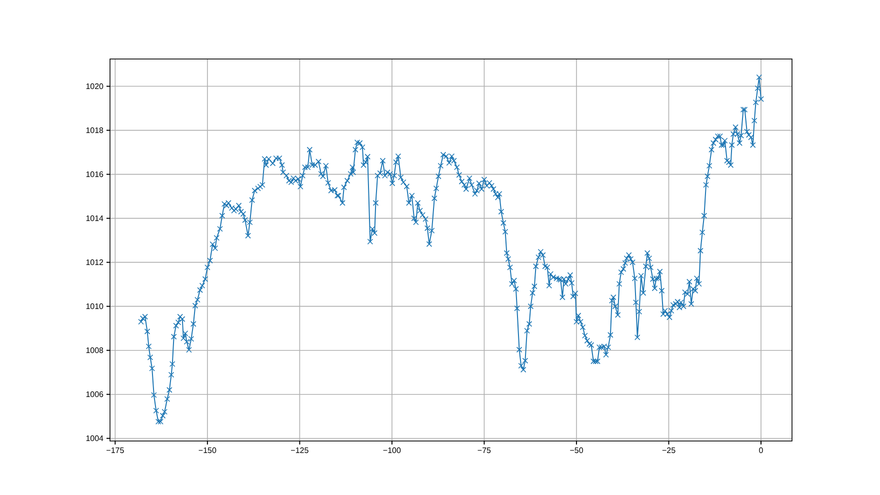  What do you see at coordinates (95, 438) in the screenshot?
I see `y-tick-label: 1004` at bounding box center [95, 438].